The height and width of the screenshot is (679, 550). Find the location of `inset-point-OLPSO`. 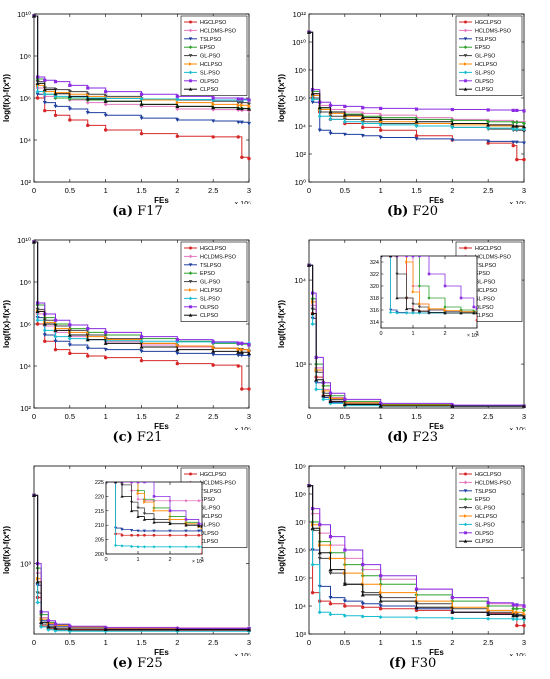

inset-point-OLPSO is located at coordinates (413, 257).